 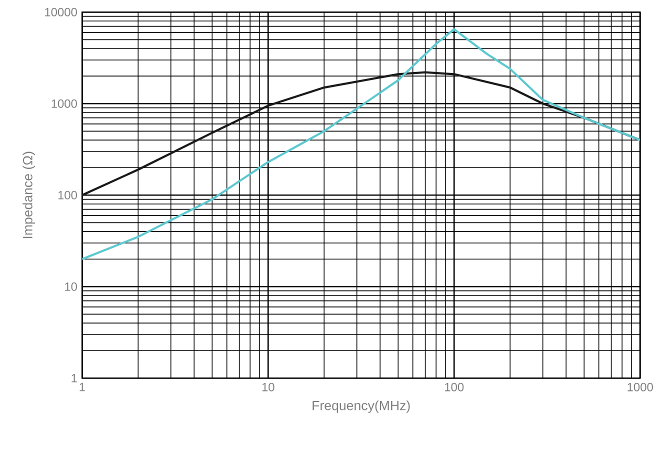 I want to click on y-tick-label: 10, so click(x=71, y=286).